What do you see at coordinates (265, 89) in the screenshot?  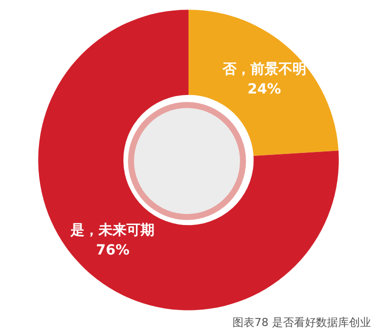 I see `data-label: 24%` at bounding box center [265, 89].